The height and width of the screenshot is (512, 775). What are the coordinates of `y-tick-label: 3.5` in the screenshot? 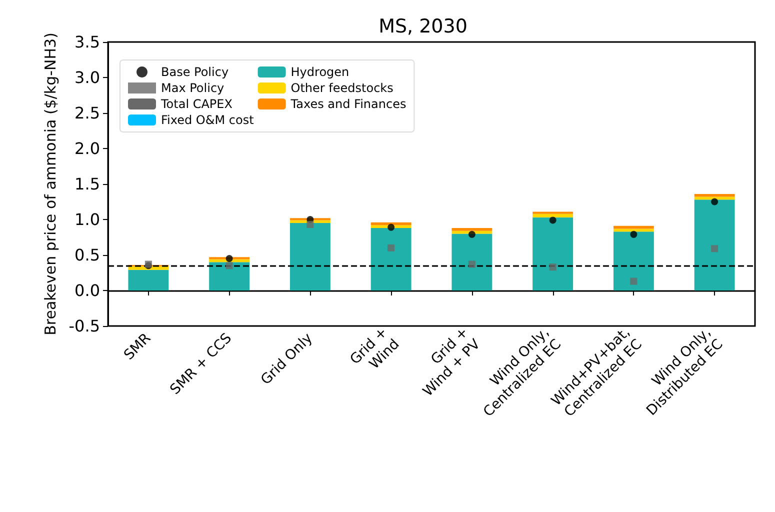 It's located at (87, 42).